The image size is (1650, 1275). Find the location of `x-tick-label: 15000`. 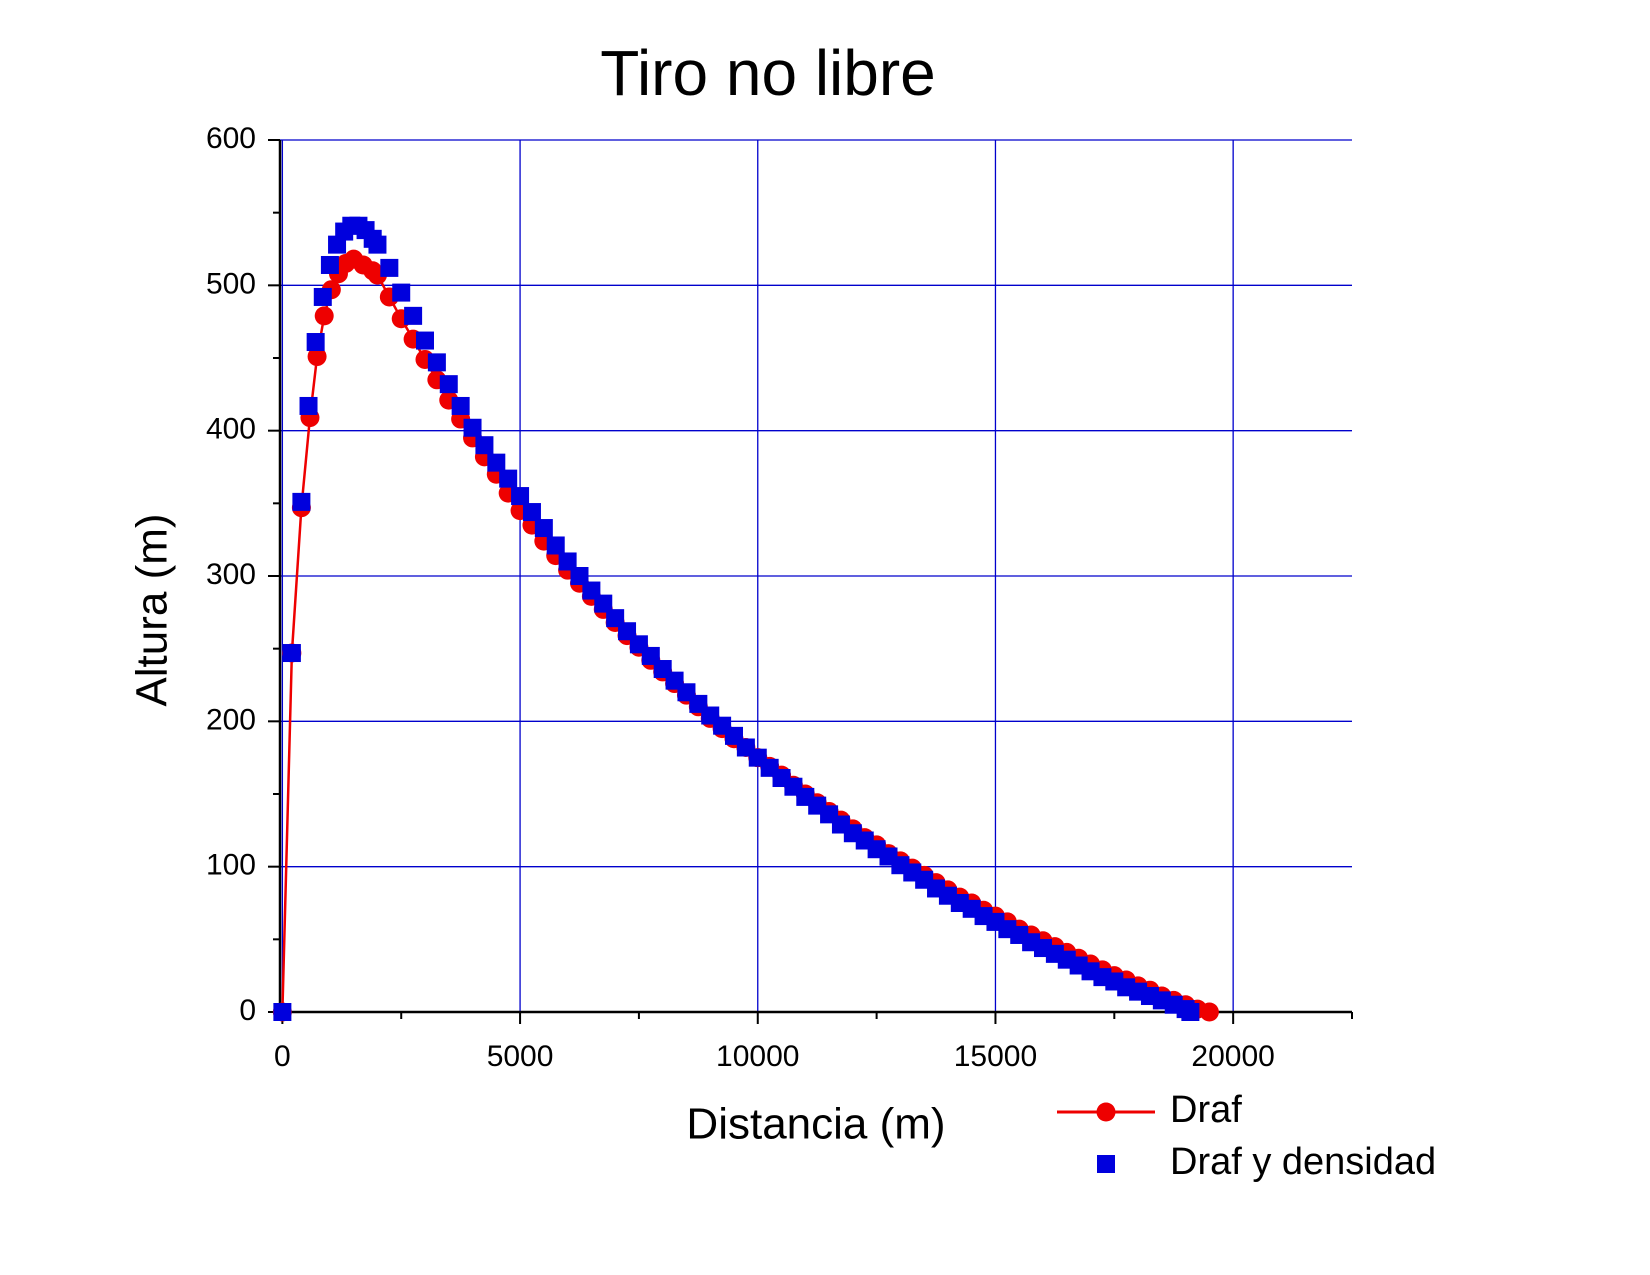

x-tick-label: 15000 is located at coordinates (995, 1056).